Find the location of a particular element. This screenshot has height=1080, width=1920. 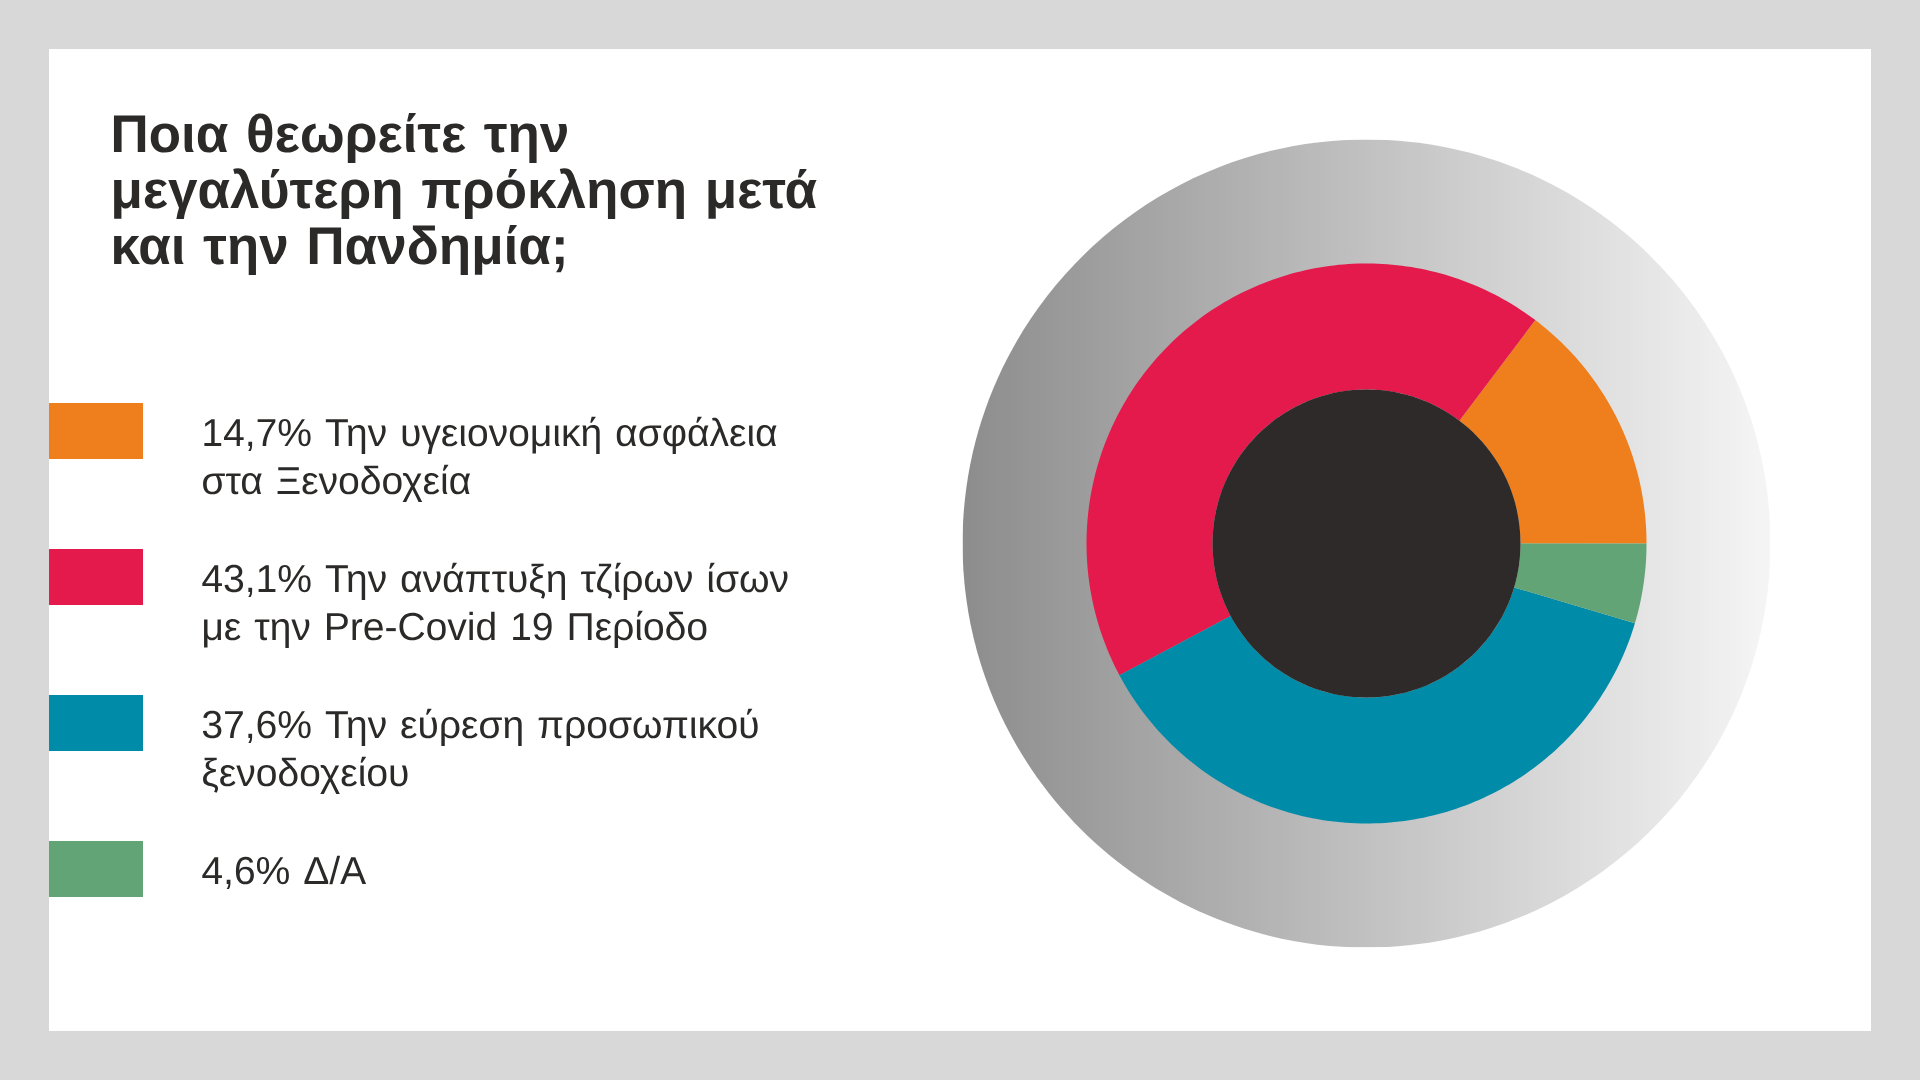

legend-label: 43,1% Την ανάπτυξη τζίρων ίσων με την Pre-Covid 19 Περίοδο is located at coordinates (495, 605).